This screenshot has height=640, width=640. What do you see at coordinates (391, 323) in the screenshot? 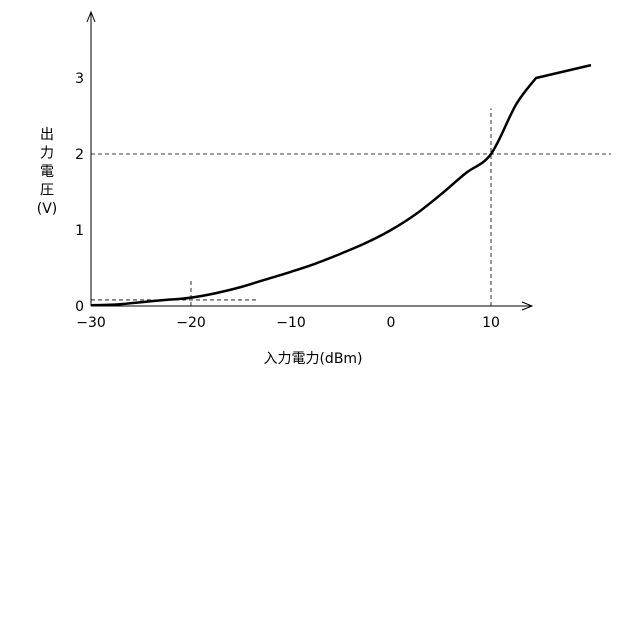
I see `x-tick-label: 0` at bounding box center [391, 323].